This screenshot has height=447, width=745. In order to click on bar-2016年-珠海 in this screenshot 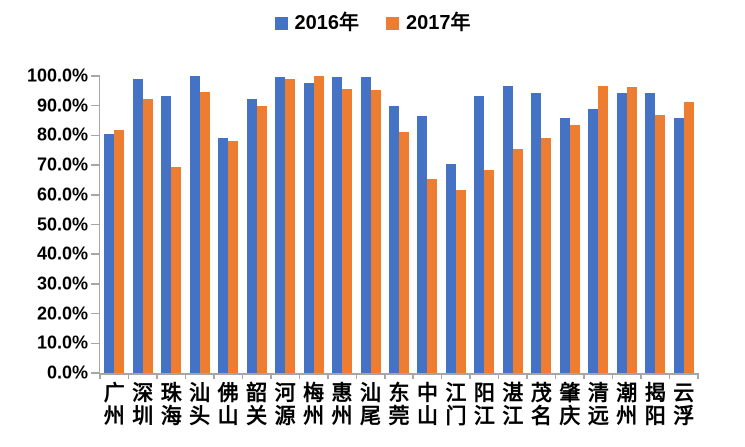, I will do `click(166, 234)`.